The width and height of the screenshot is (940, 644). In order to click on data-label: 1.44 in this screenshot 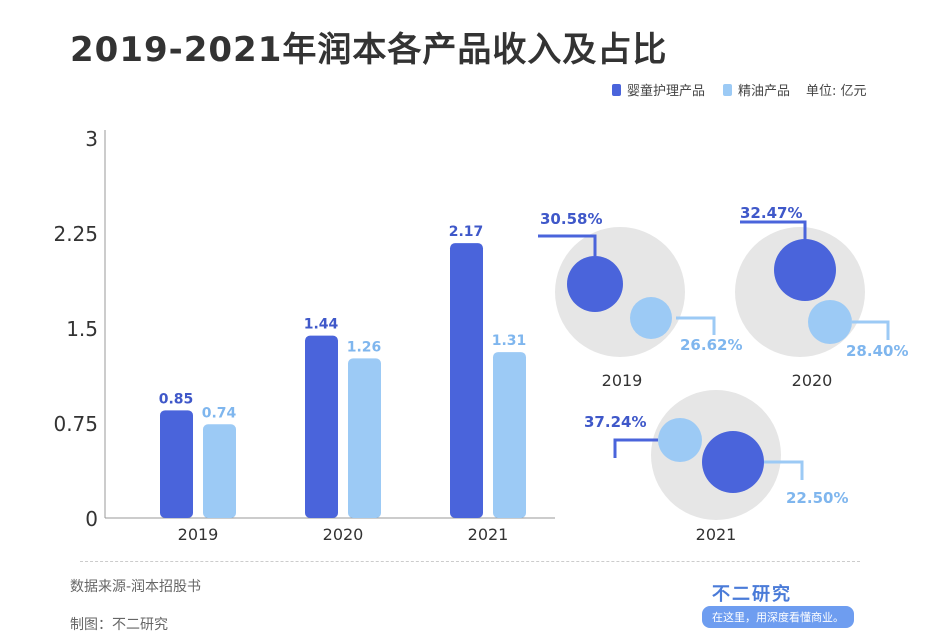, I will do `click(321, 325)`.